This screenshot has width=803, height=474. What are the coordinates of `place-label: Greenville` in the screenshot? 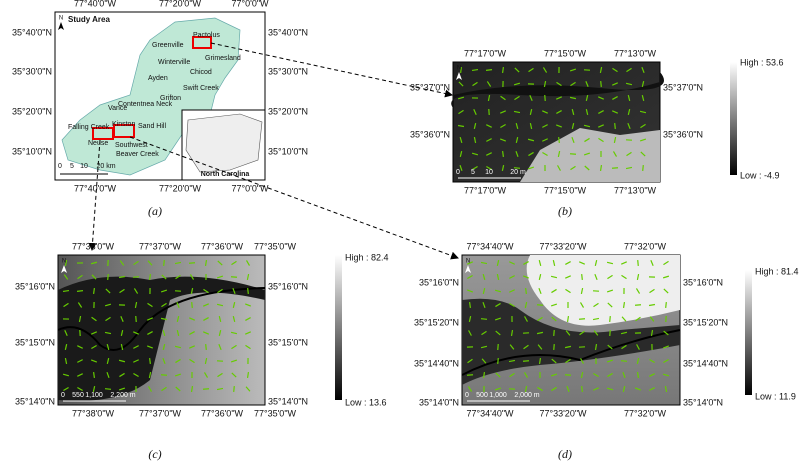 It's located at (168, 45).